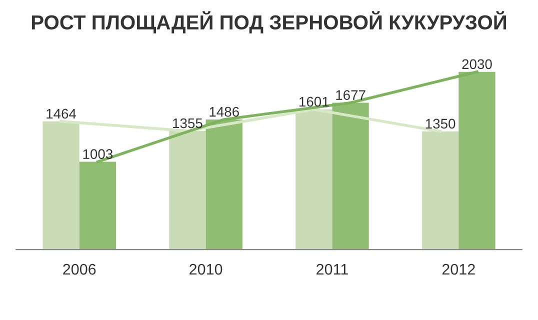 This screenshot has width=538, height=320. Describe the element at coordinates (269, 22) in the screenshot. I see `chart-title: РОСТ ПЛОЩАДЕЙ ПОД ЗЕРНОВОЙ КУКУРУЗОЙ` at that location.